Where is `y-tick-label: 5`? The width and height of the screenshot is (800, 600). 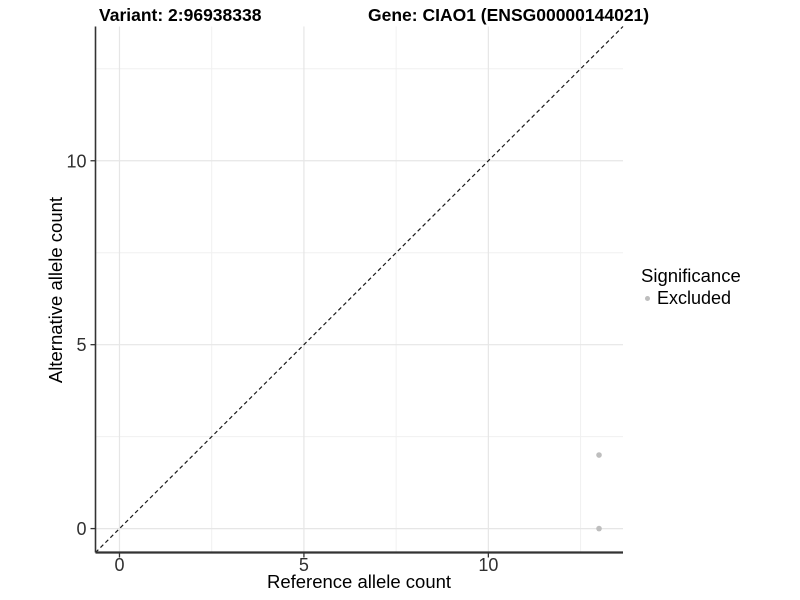 y-tick-label: 5 is located at coordinates (81, 345).